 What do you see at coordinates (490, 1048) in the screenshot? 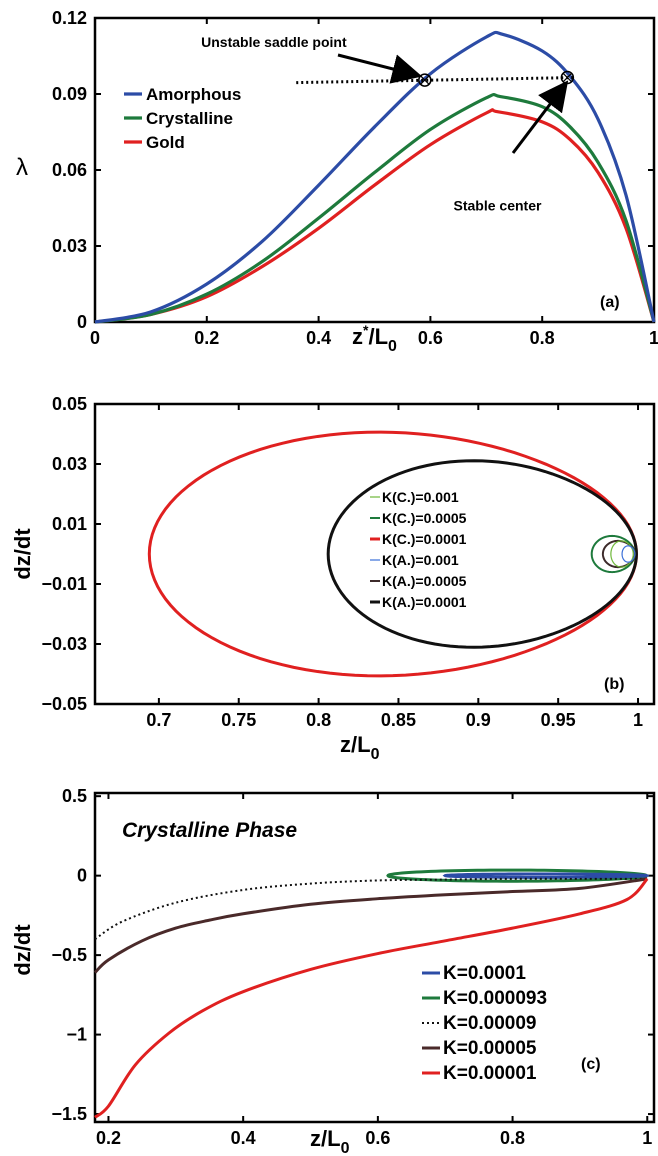
I see `legend-label-k-0-00005: K=0.00005` at bounding box center [490, 1048].